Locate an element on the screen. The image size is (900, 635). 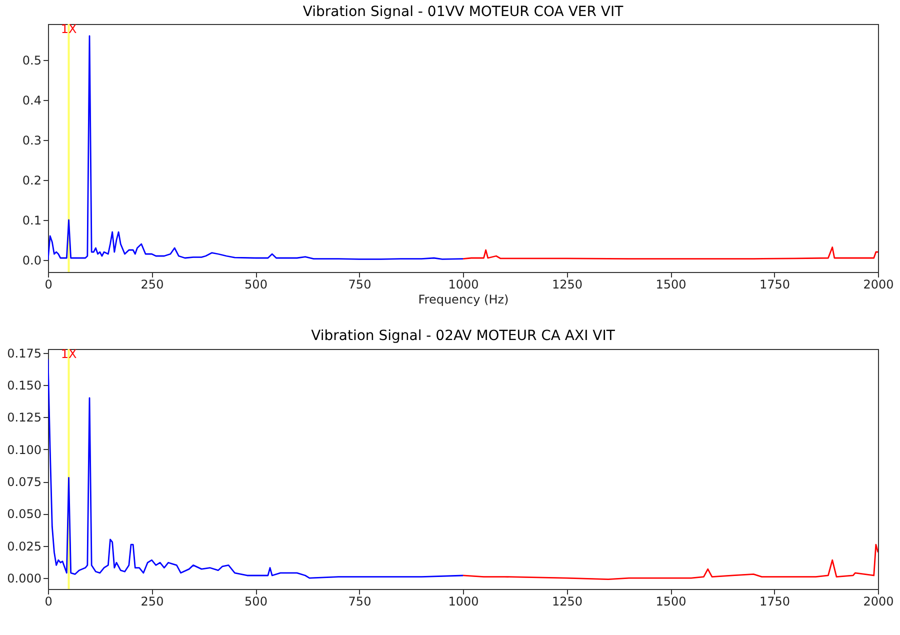
y-tick-label: 0.125 is located at coordinates (24, 417).